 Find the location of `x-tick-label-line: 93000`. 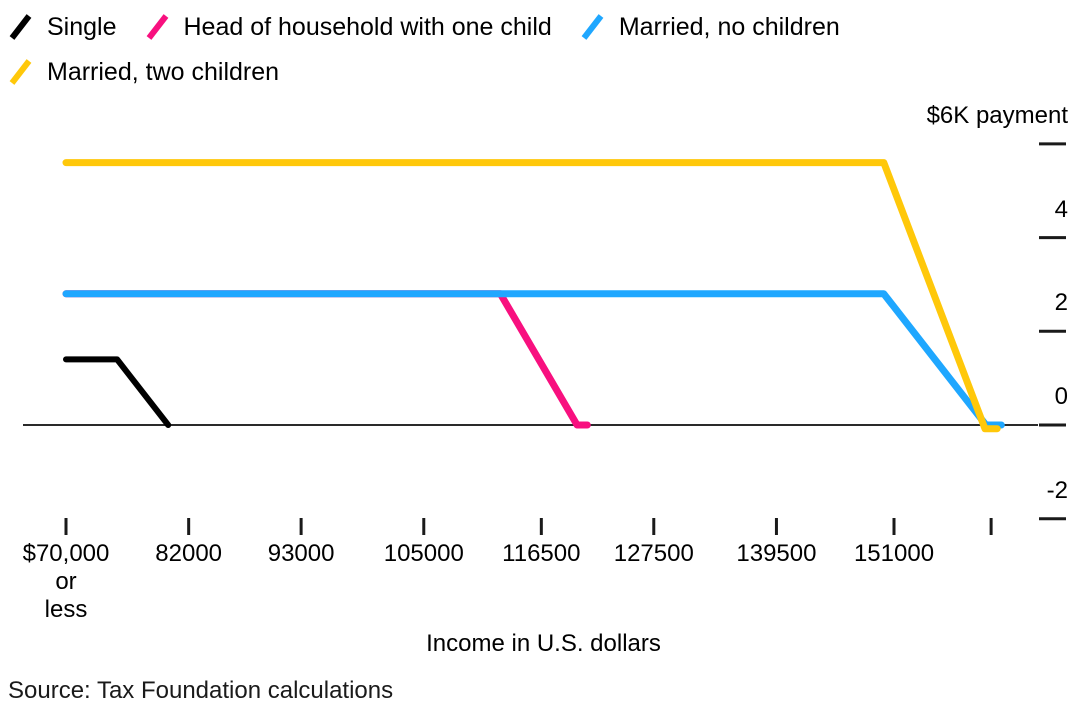

x-tick-label-line: 93000 is located at coordinates (301, 553).